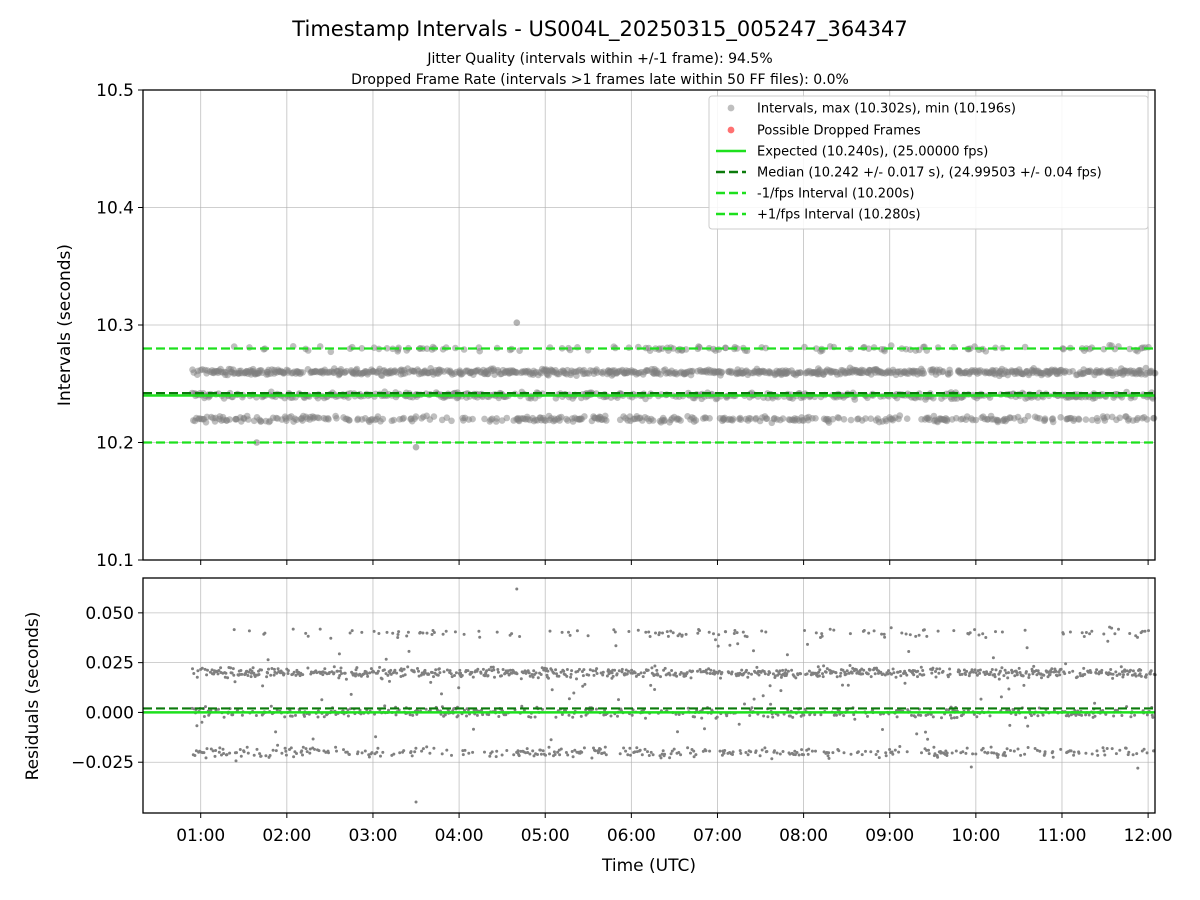 Image resolution: width=1200 pixels, height=900 pixels. Describe the element at coordinates (200, 836) in the screenshot. I see `x-tick-label: 01:00` at that location.